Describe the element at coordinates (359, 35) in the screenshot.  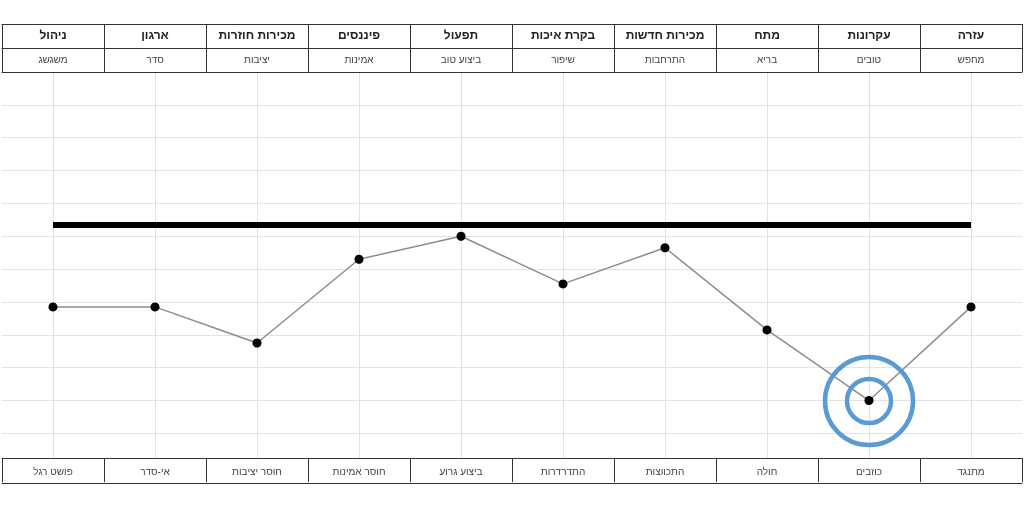
I see `x-tick-label: פיננסים` at that location.